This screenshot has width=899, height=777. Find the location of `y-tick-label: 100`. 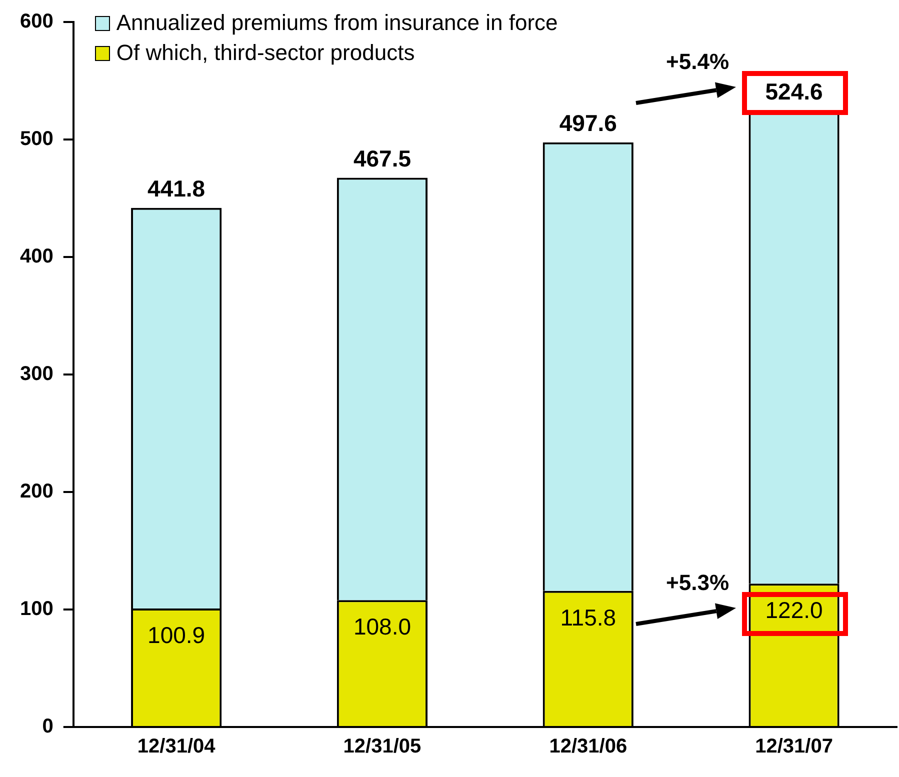

y-tick-label: 100 is located at coordinates (37, 609).